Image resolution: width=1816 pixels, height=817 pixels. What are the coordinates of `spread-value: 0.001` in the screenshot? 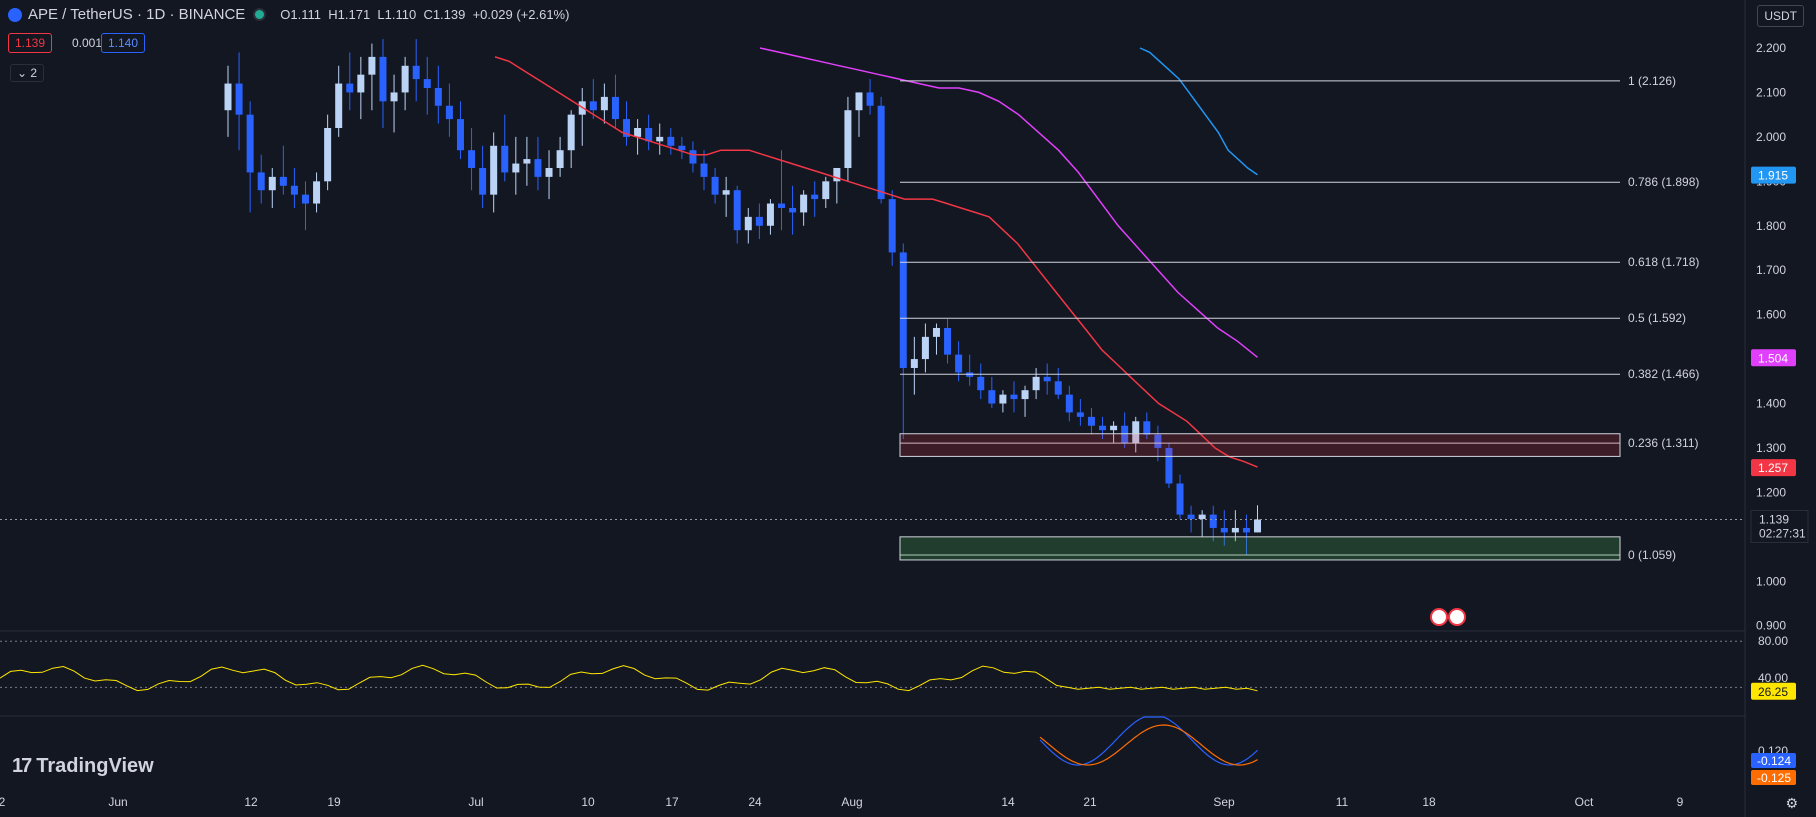 It's located at (87, 43).